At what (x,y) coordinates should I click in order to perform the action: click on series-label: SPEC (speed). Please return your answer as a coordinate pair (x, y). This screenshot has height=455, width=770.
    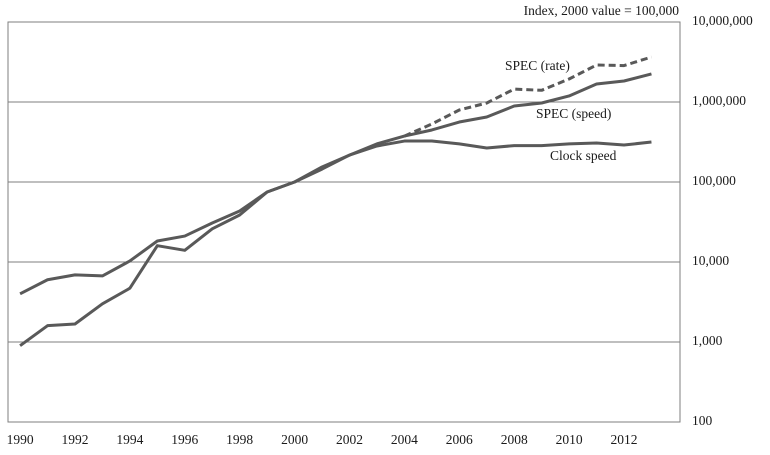
    Looking at the image, I should click on (573, 113).